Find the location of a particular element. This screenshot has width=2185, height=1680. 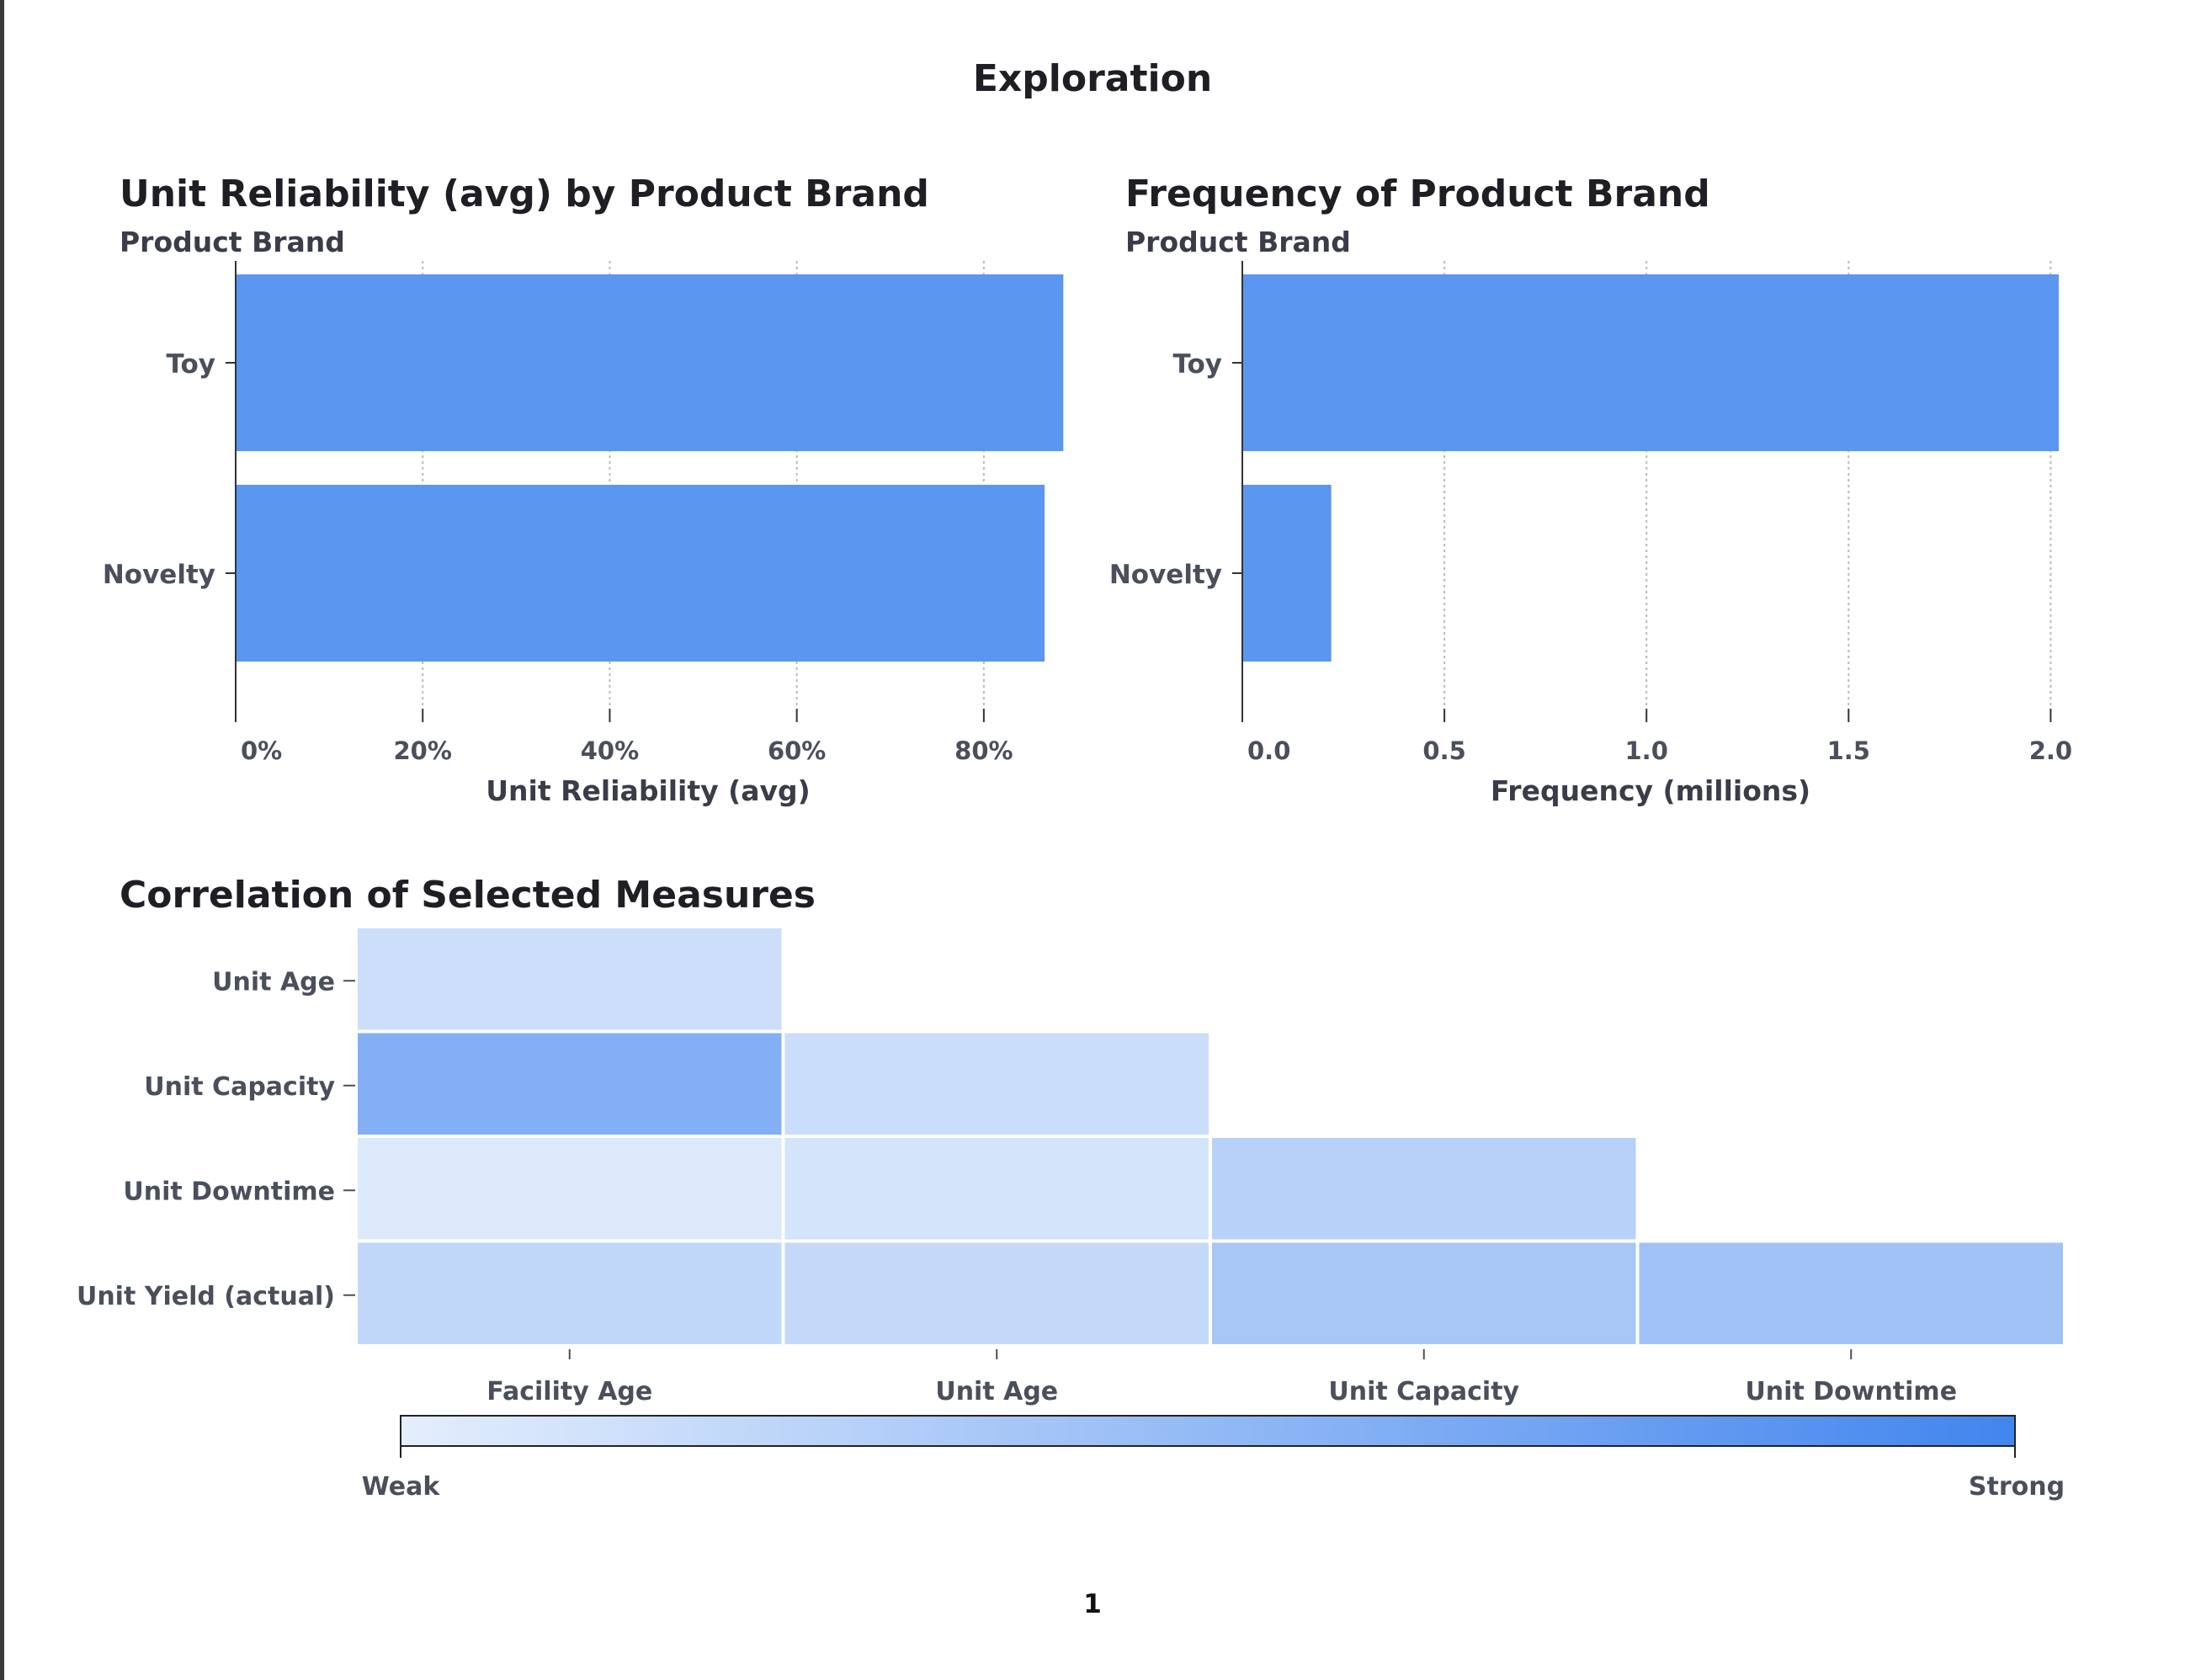

frequency-x-tick-label: 2.0 is located at coordinates (2051, 750).